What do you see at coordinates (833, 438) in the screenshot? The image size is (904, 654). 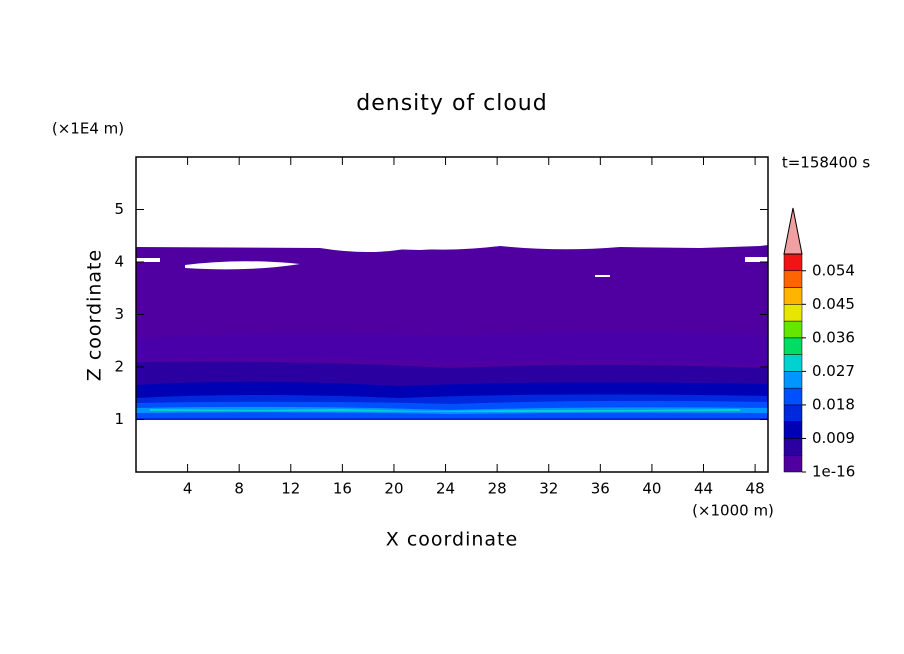 I see `colorbar-tick-label: 0.009` at bounding box center [833, 438].